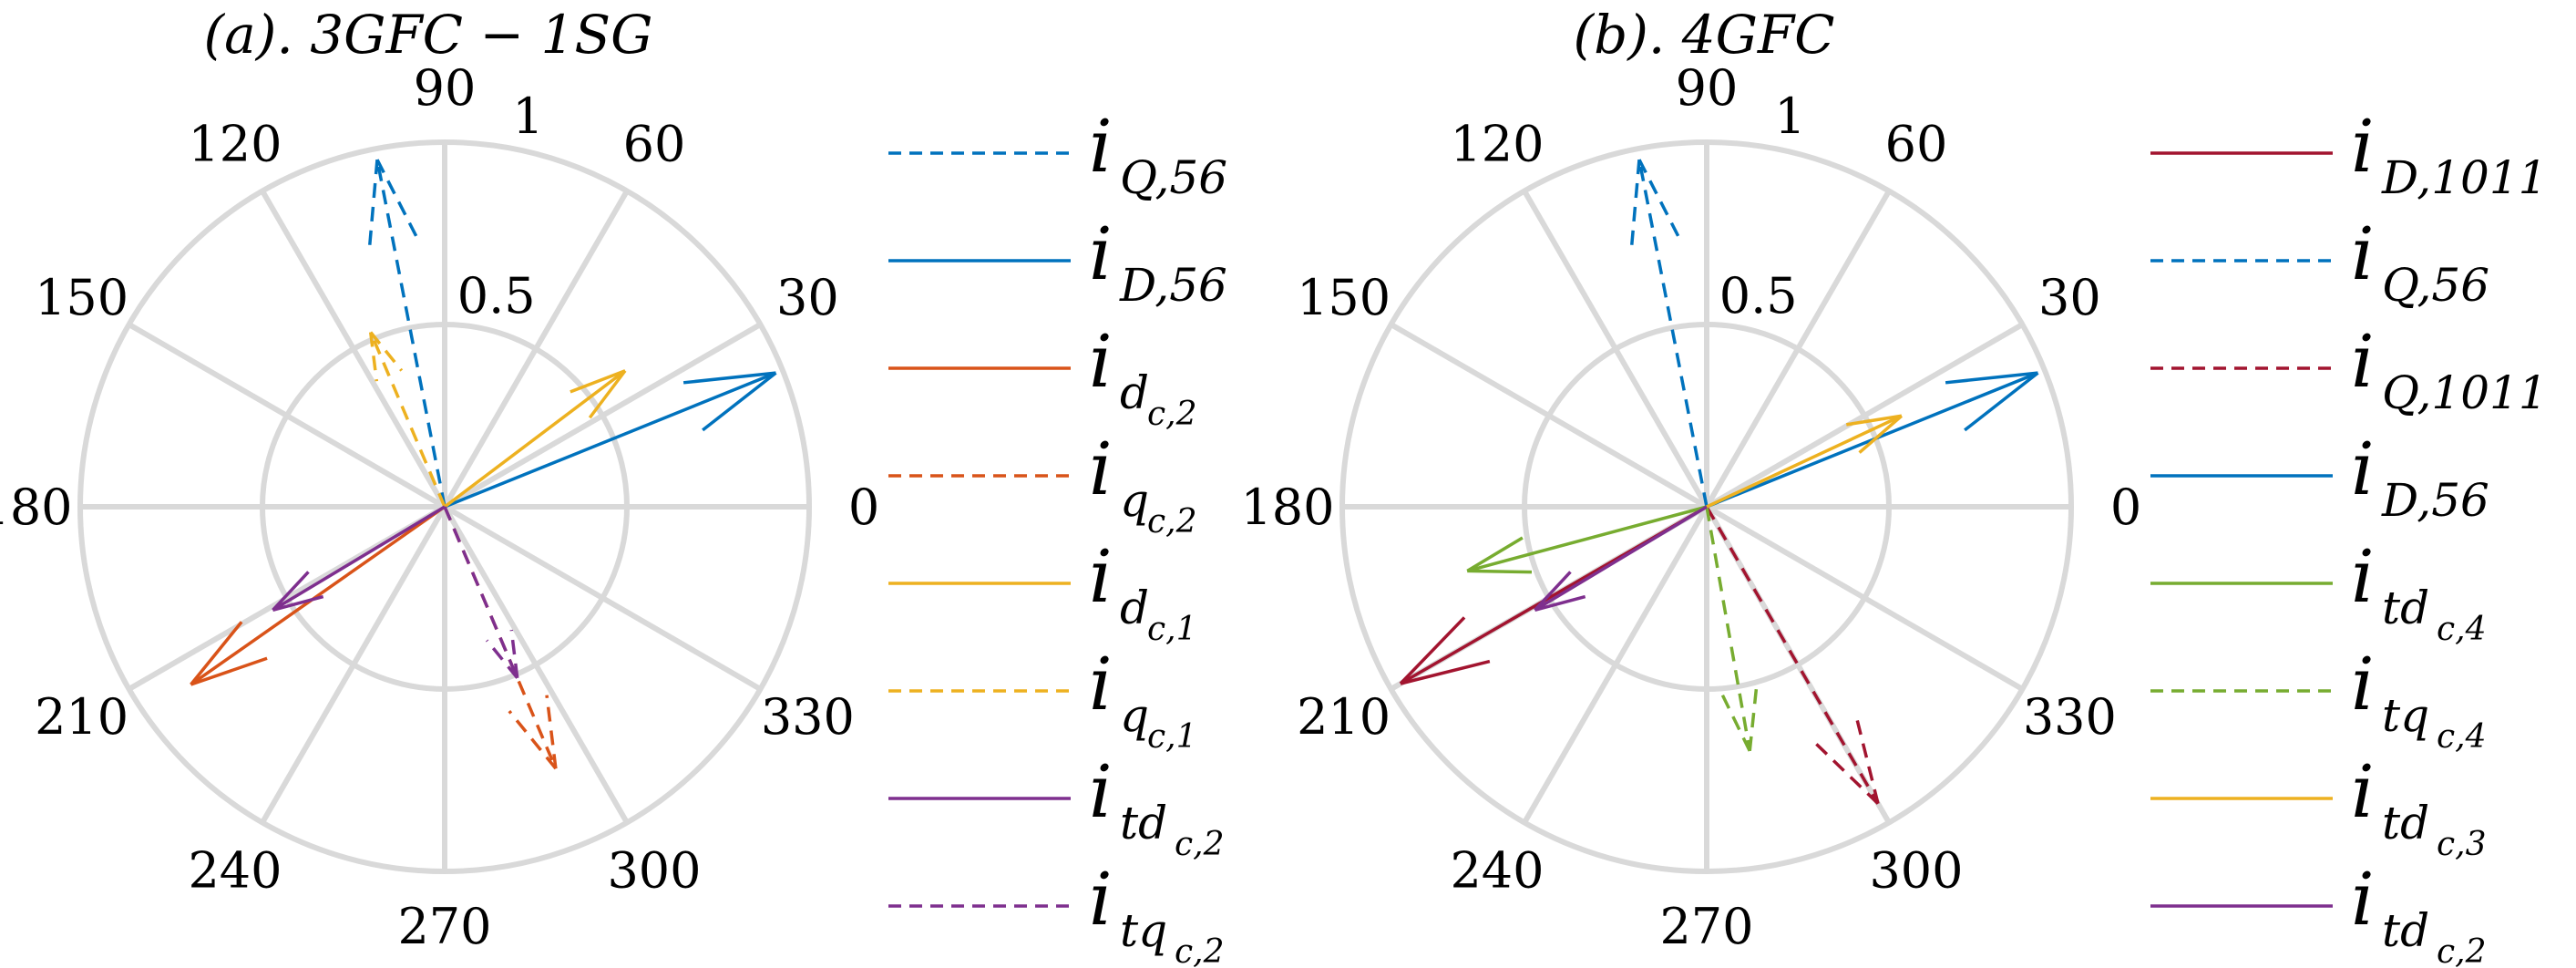 This screenshot has height=968, width=2576. I want to click on legend-entry: i qc,1, so click(1042, 699).